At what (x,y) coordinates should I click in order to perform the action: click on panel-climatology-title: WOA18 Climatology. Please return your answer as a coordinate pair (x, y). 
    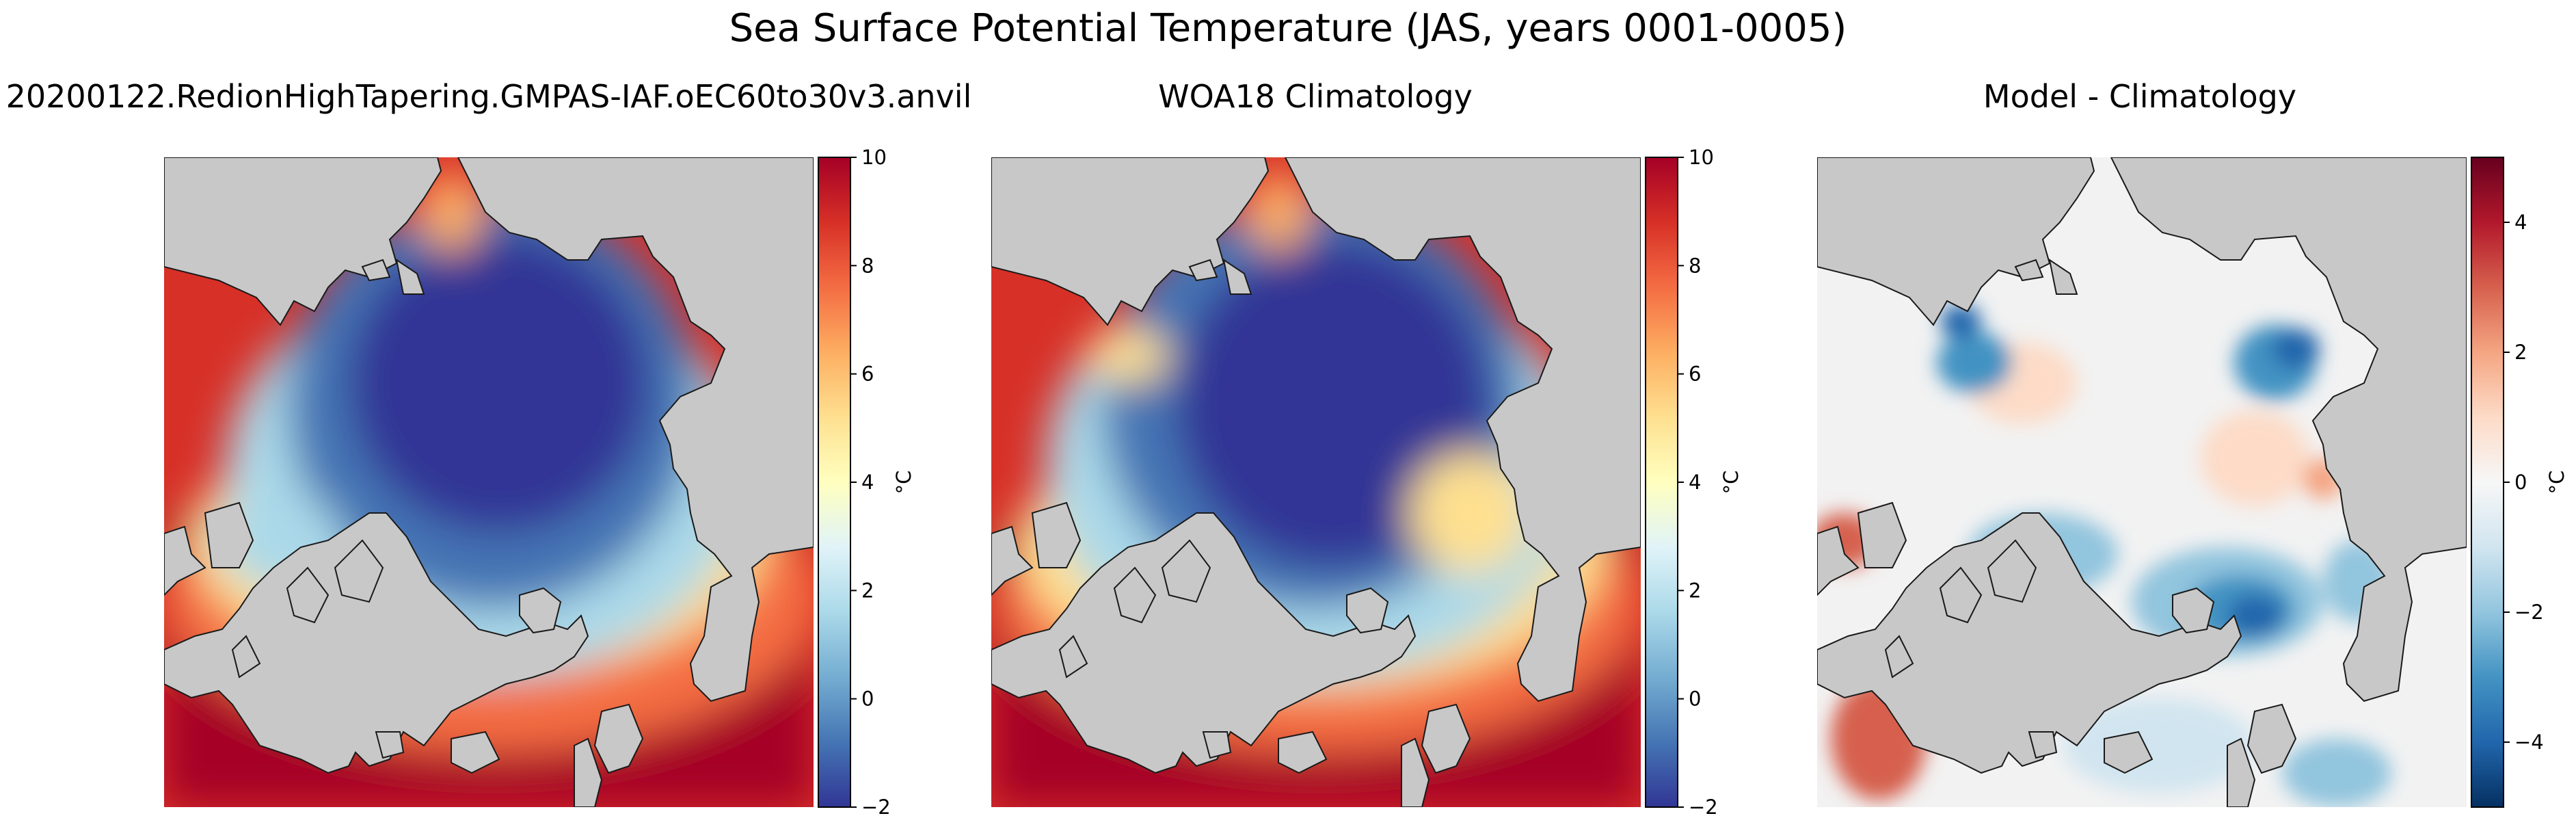
    Looking at the image, I should click on (1315, 97).